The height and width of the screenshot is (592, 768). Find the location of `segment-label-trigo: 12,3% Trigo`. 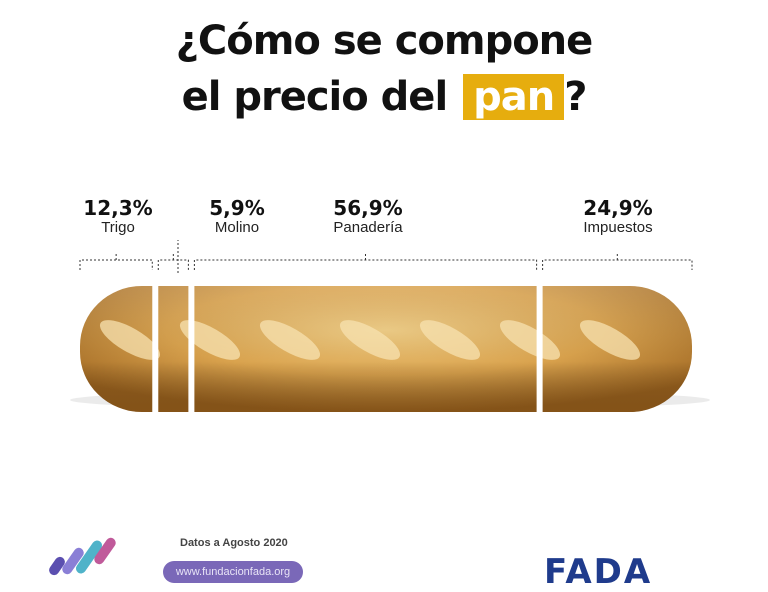

segment-label-trigo: 12,3% Trigo is located at coordinates (118, 217).